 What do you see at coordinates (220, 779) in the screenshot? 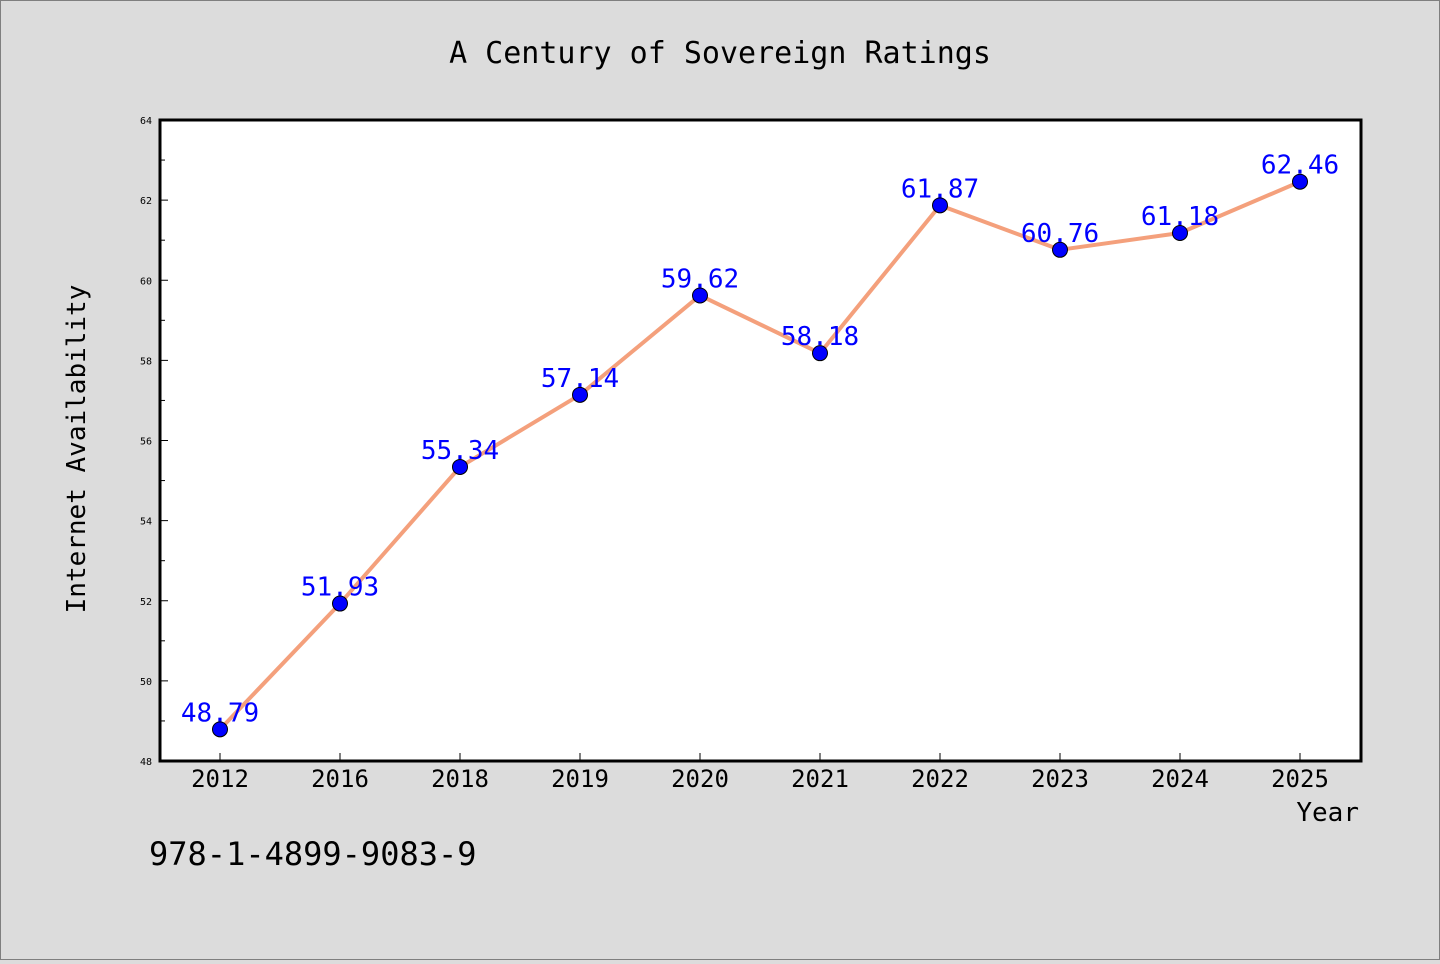
I see `x-tick-label: 2012` at bounding box center [220, 779].